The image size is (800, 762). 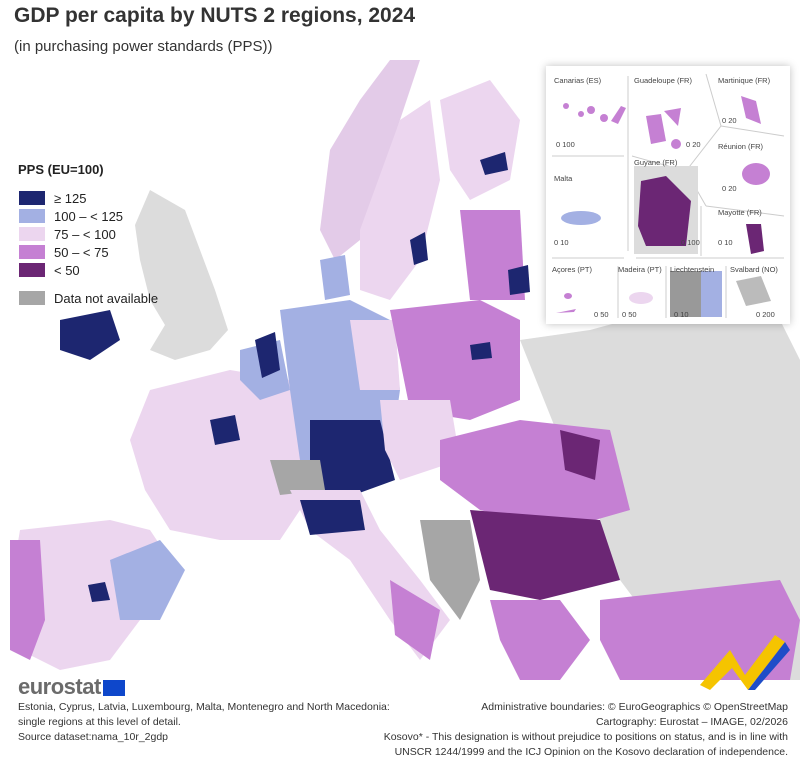 What do you see at coordinates (81, 252) in the screenshot?
I see `legend-label: 50 – < 75` at bounding box center [81, 252].